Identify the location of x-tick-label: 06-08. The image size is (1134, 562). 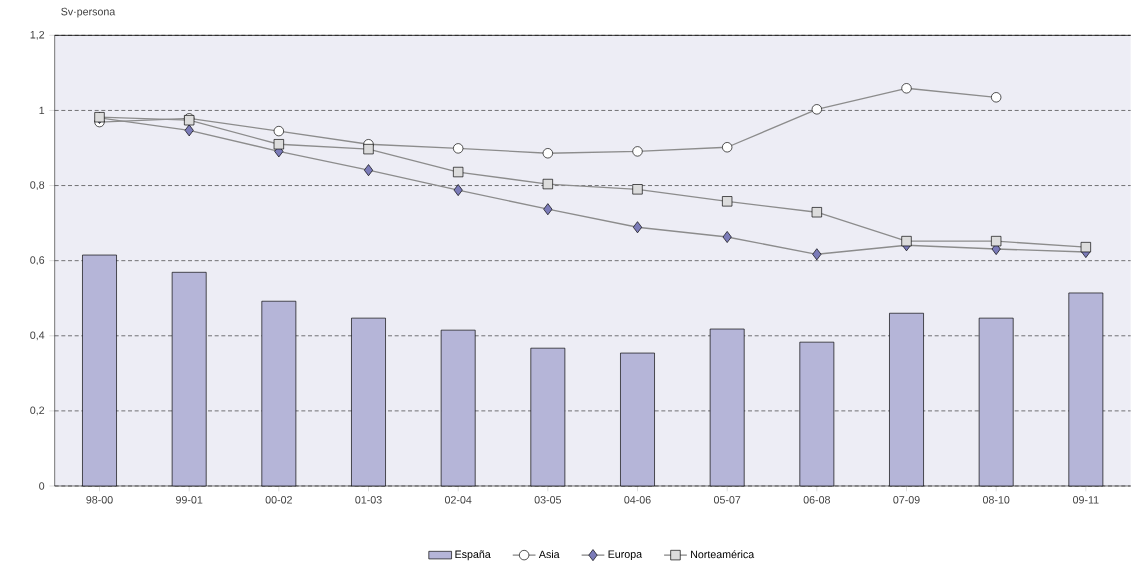
(816, 500).